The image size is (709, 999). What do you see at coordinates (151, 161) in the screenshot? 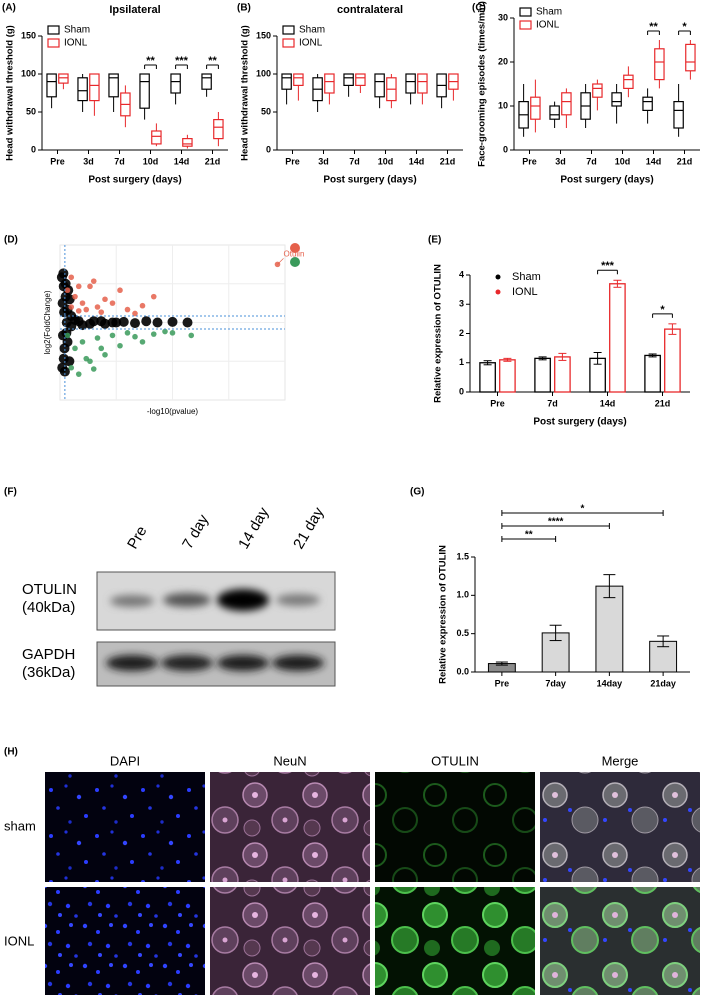
I see `x-tick-label: 10d` at bounding box center [151, 161].